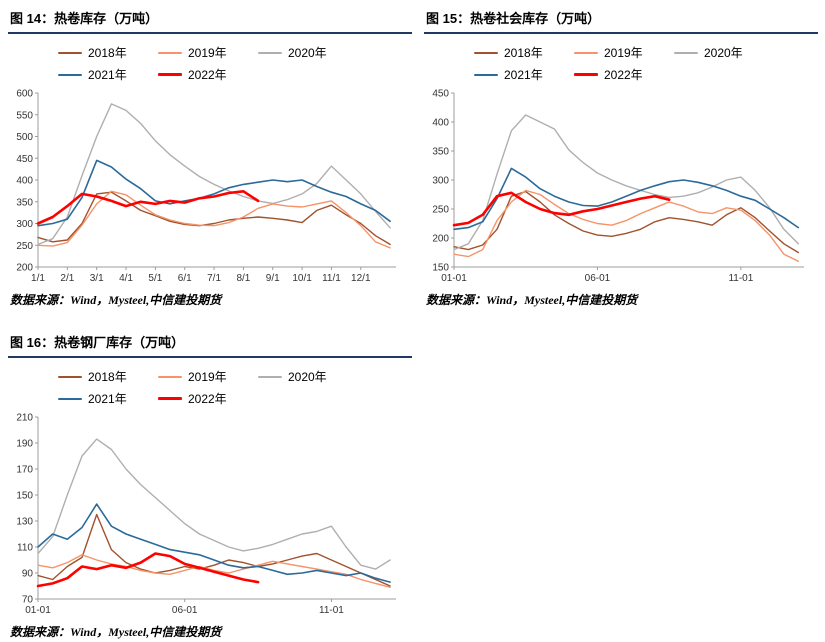 The width and height of the screenshot is (825, 642). I want to click on figure-16-legend: 2018年 2019年 2020年 2021年 2022年, so click(208, 387).